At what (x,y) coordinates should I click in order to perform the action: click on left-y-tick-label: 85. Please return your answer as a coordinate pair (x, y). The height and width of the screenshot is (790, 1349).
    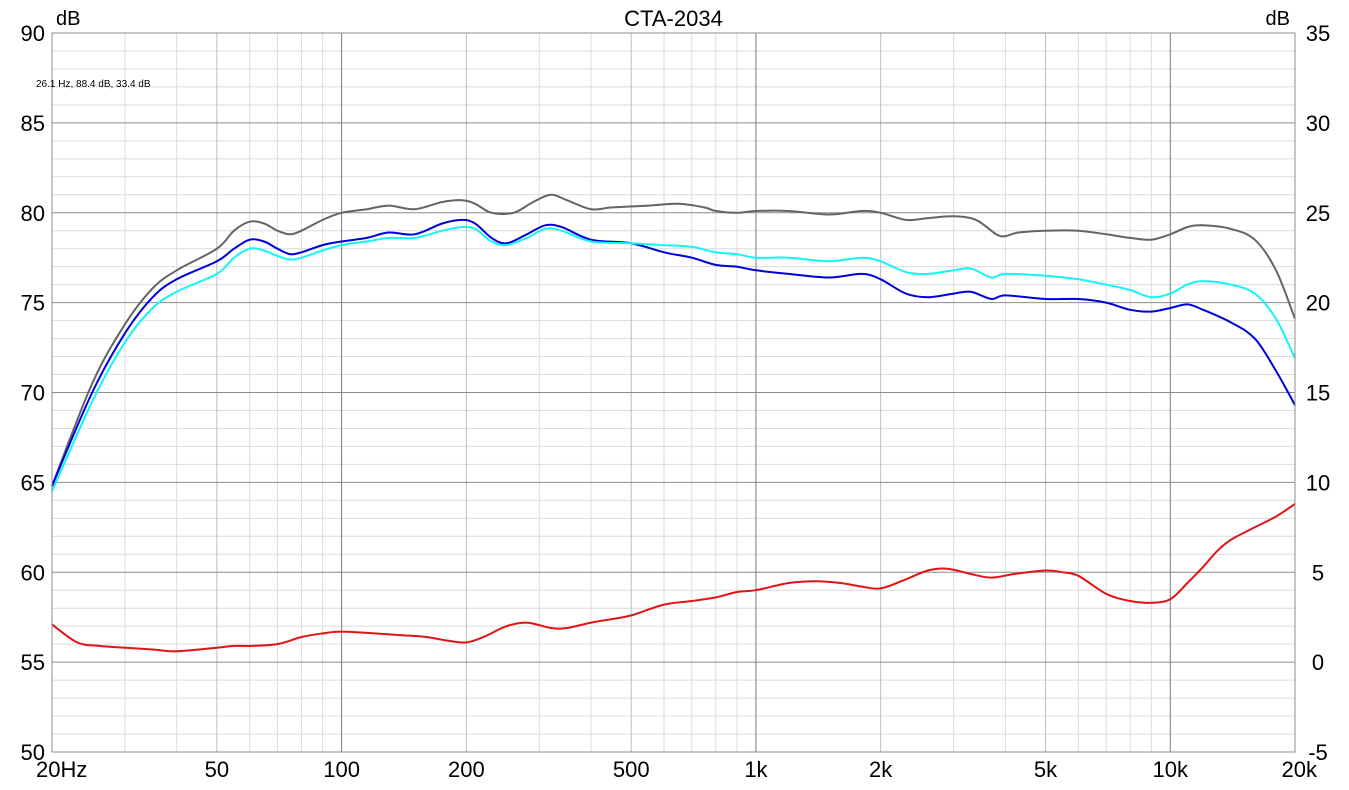
    Looking at the image, I should click on (33, 123).